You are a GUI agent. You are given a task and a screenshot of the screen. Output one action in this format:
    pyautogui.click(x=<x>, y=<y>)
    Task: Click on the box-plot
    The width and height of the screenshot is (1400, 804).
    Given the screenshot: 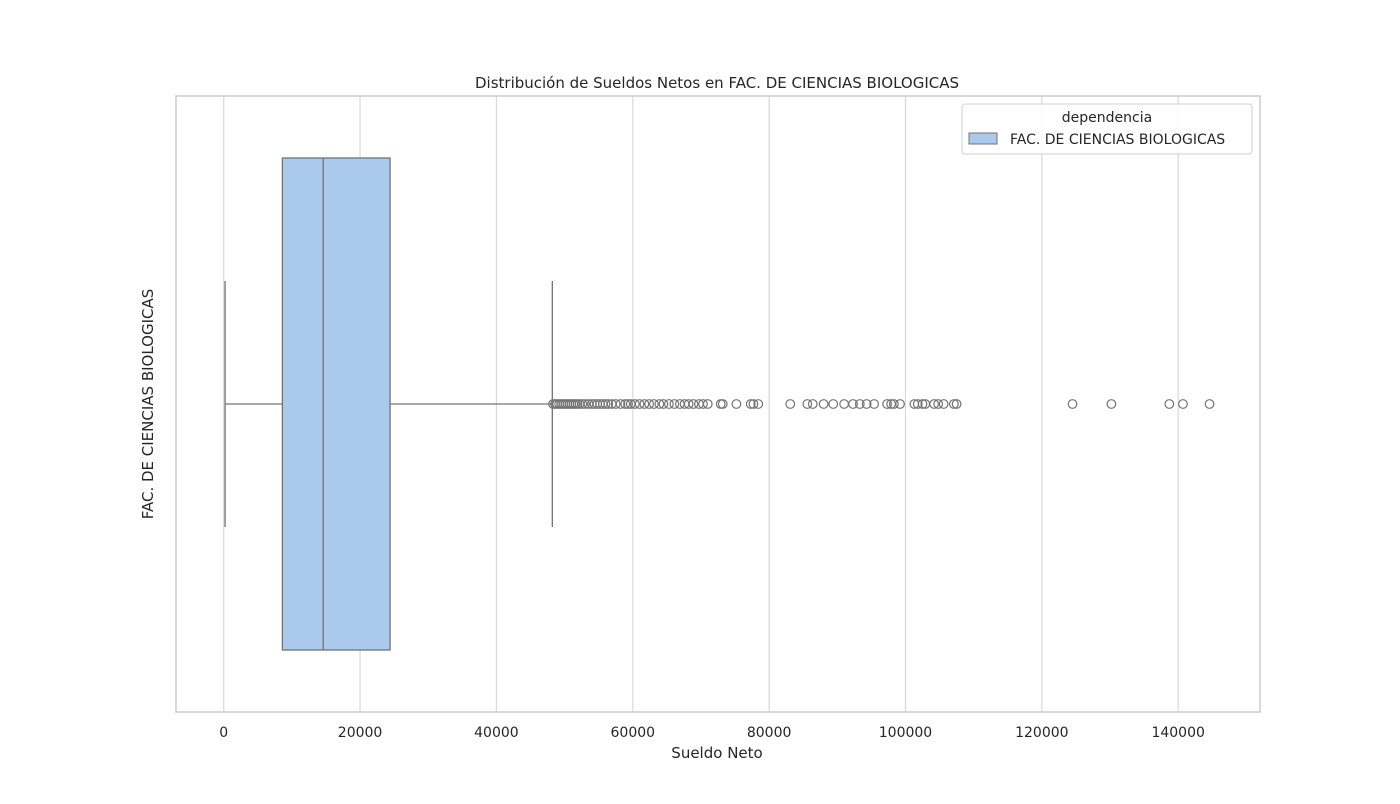 What is the action you would take?
    pyautogui.click(x=388, y=404)
    